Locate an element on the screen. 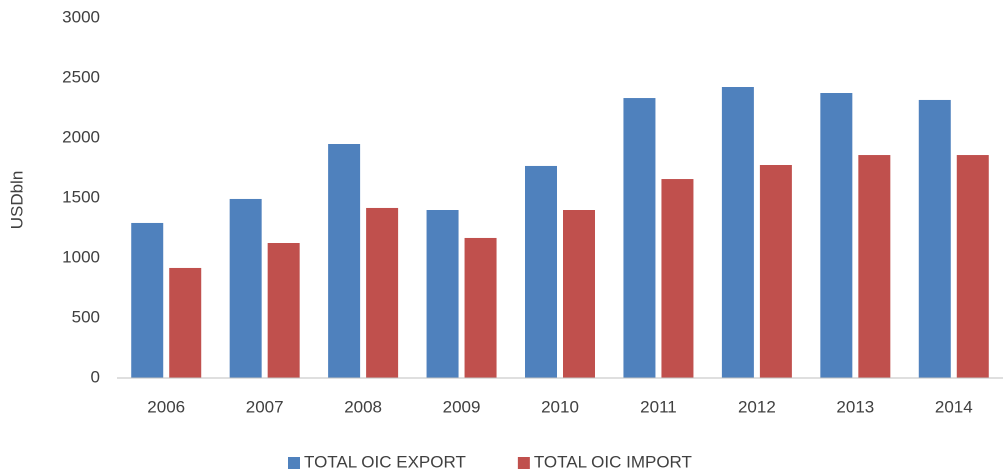 The image size is (1007, 471). x-tick-label: 2011 is located at coordinates (658, 406).